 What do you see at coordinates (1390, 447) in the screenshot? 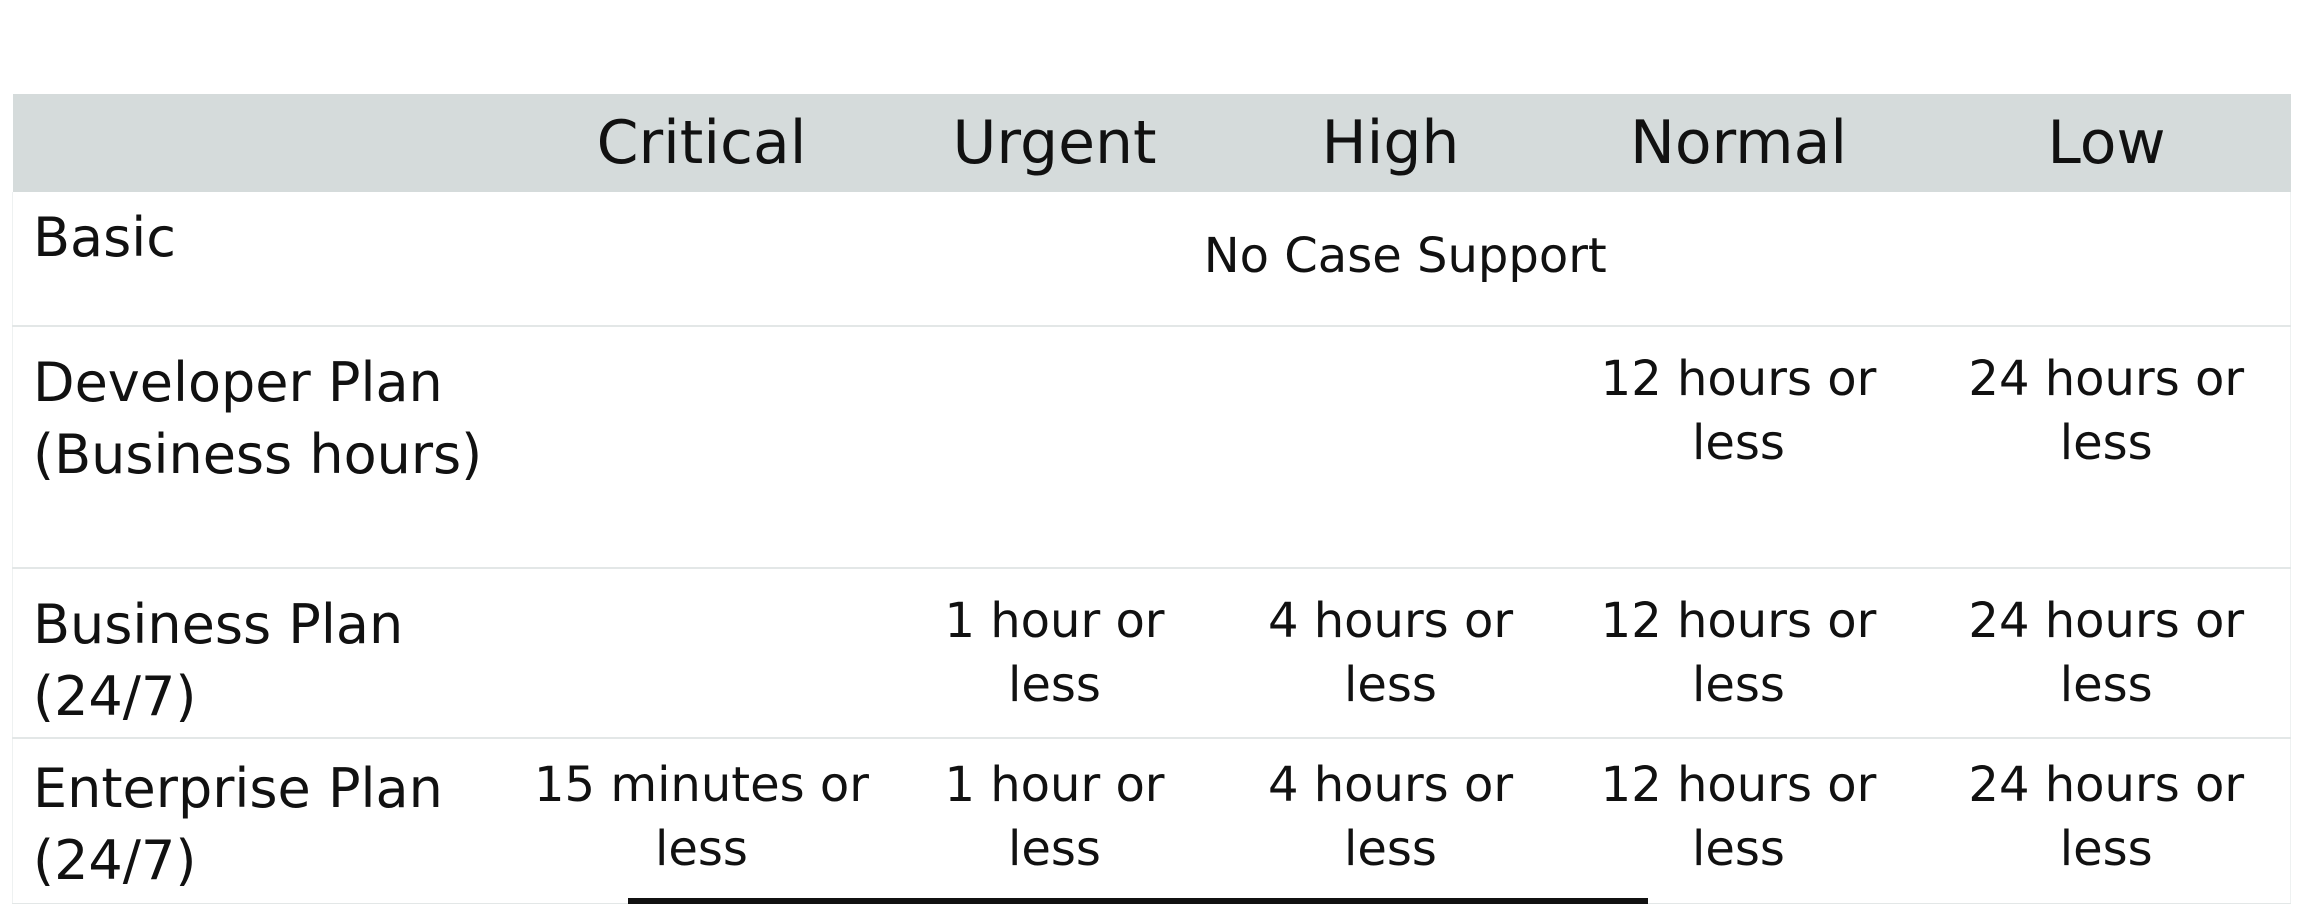
I see `developer-high-cell` at bounding box center [1390, 447].